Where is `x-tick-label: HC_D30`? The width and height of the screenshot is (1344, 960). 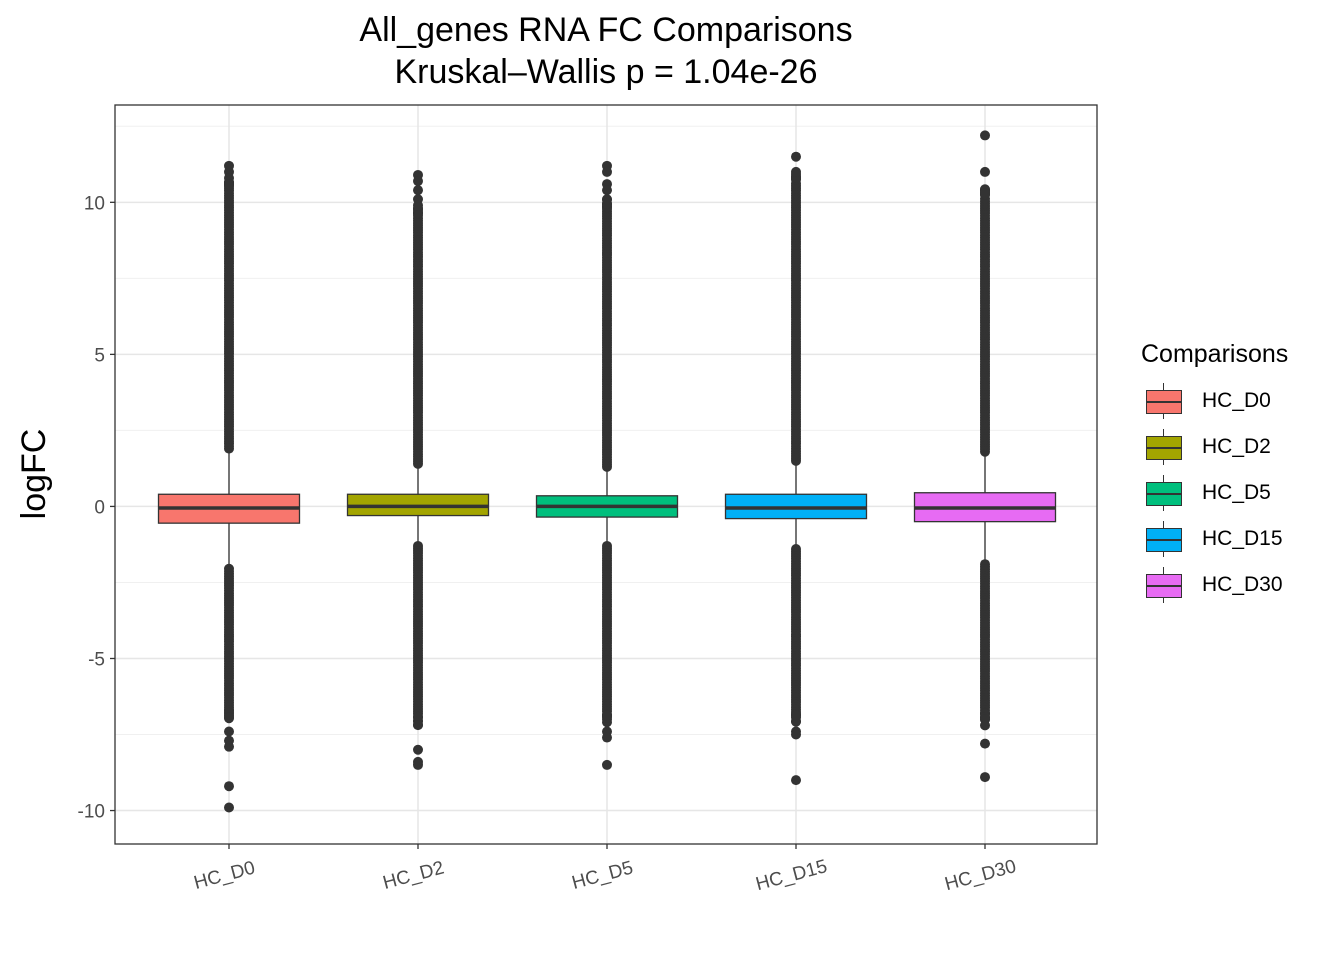 x-tick-label: HC_D30 is located at coordinates (981, 875).